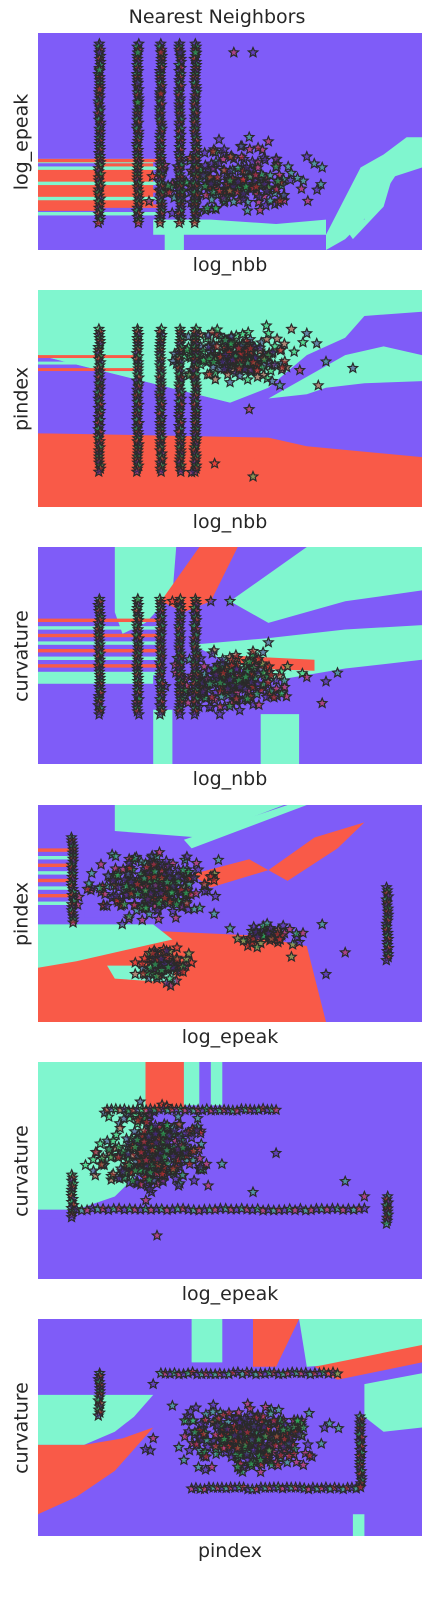 This screenshot has height=1609, width=434. What do you see at coordinates (230, 1551) in the screenshot?
I see `x-axis-label: pindex` at bounding box center [230, 1551].